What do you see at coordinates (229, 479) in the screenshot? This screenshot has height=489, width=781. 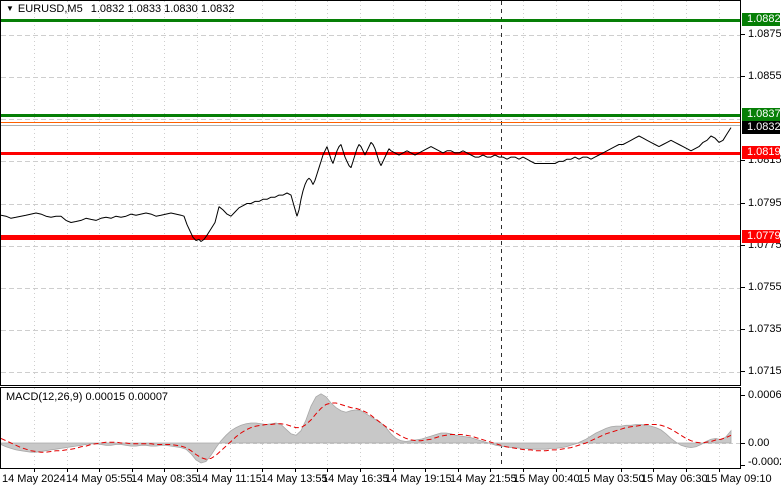 I see `time-label: 14 May 11:15` at bounding box center [229, 479].